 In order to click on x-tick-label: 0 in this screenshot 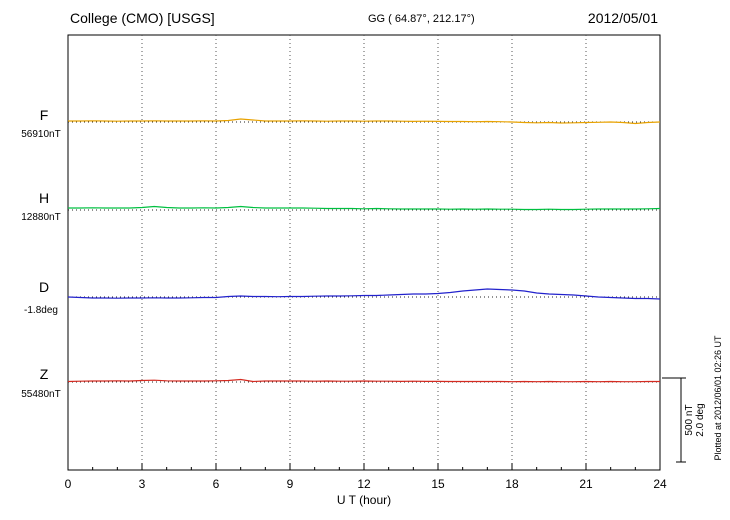, I will do `click(68, 484)`.